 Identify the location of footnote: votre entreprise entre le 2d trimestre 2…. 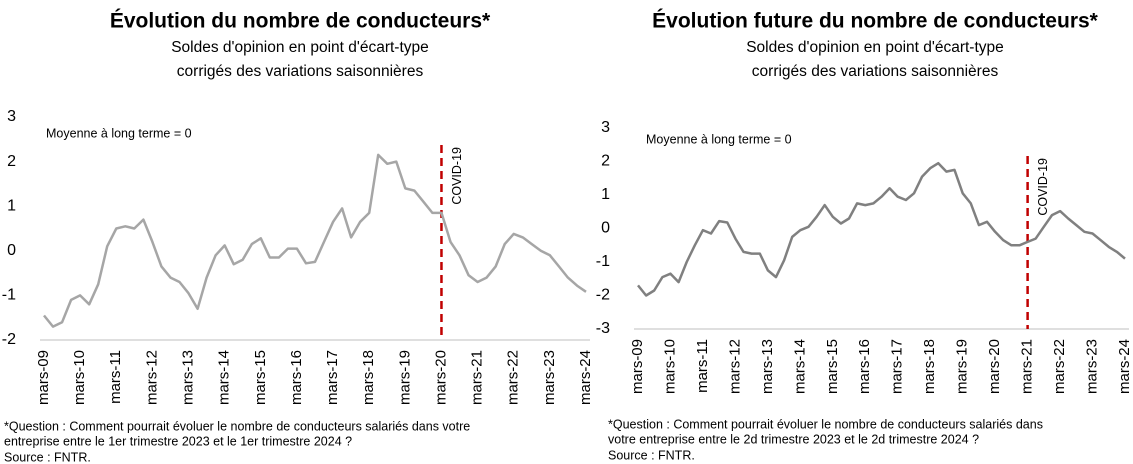
(793, 439).